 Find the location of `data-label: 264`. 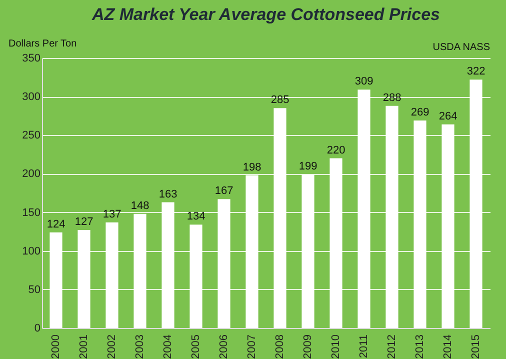

data-label: 264 is located at coordinates (448, 116).